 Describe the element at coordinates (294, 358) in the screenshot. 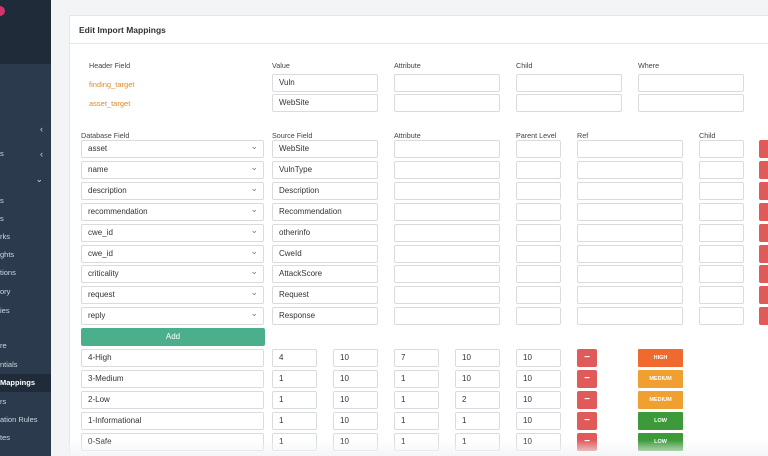

I see `severity-value-input: 4` at that location.